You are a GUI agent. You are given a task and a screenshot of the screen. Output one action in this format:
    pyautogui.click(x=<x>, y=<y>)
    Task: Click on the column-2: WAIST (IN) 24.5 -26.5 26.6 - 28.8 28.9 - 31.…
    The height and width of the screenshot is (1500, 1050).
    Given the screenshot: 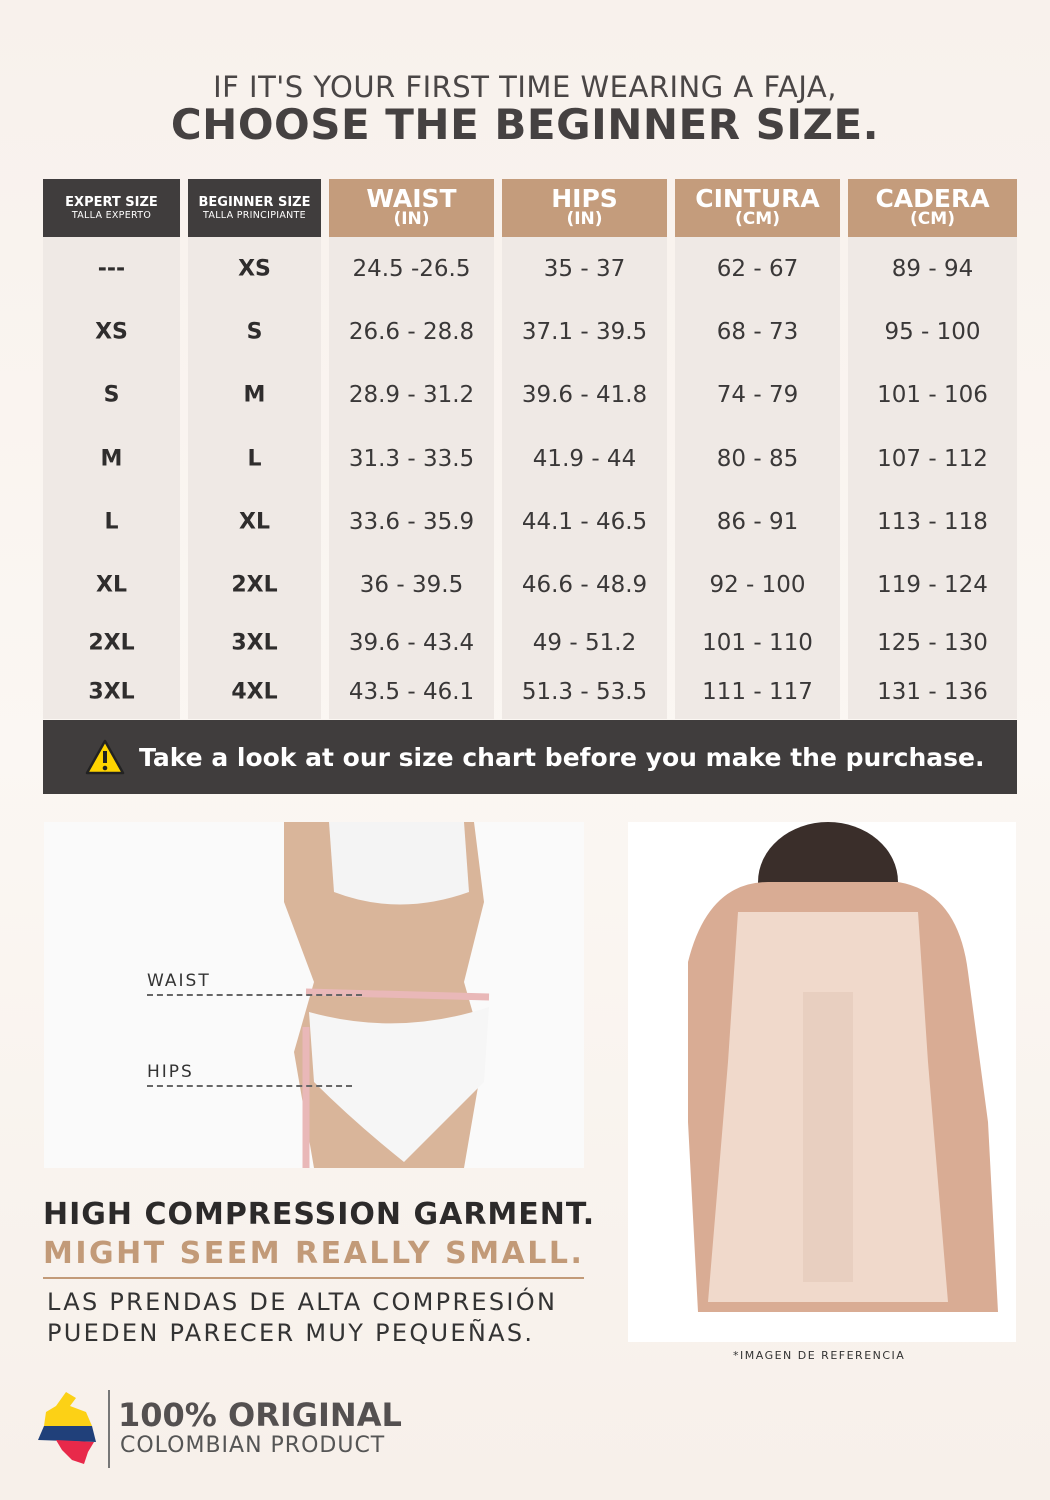 What is the action you would take?
    pyautogui.click(x=411, y=449)
    